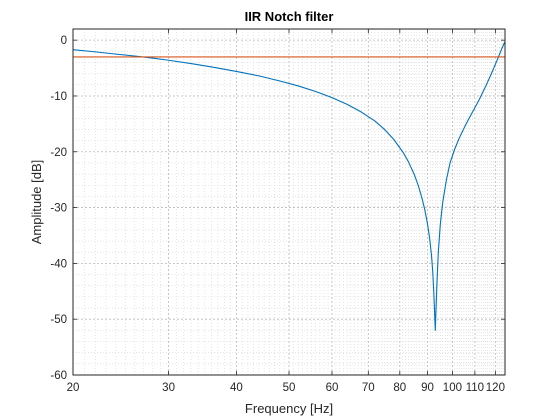  What do you see at coordinates (58, 153) in the screenshot?
I see `y-tick-label: -20` at bounding box center [58, 153].